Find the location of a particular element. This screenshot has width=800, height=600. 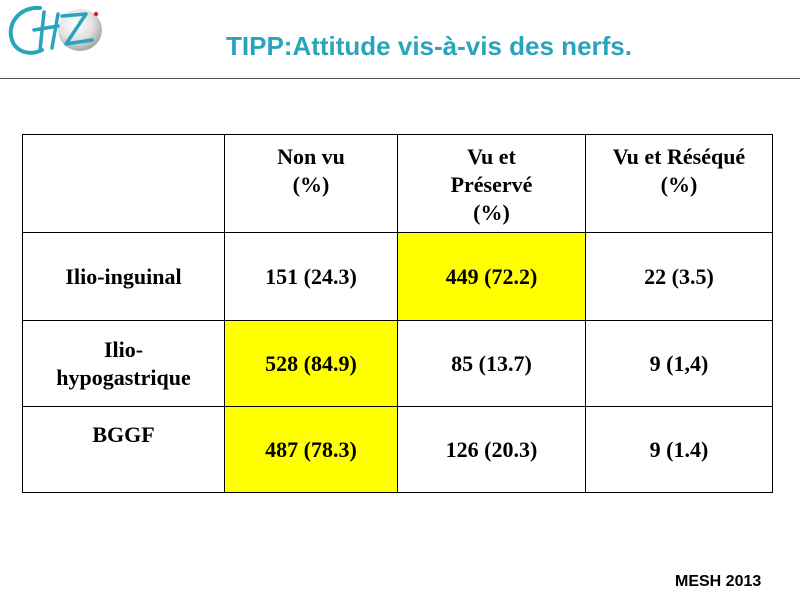

table-cell: 22 (3.5) is located at coordinates (679, 276).